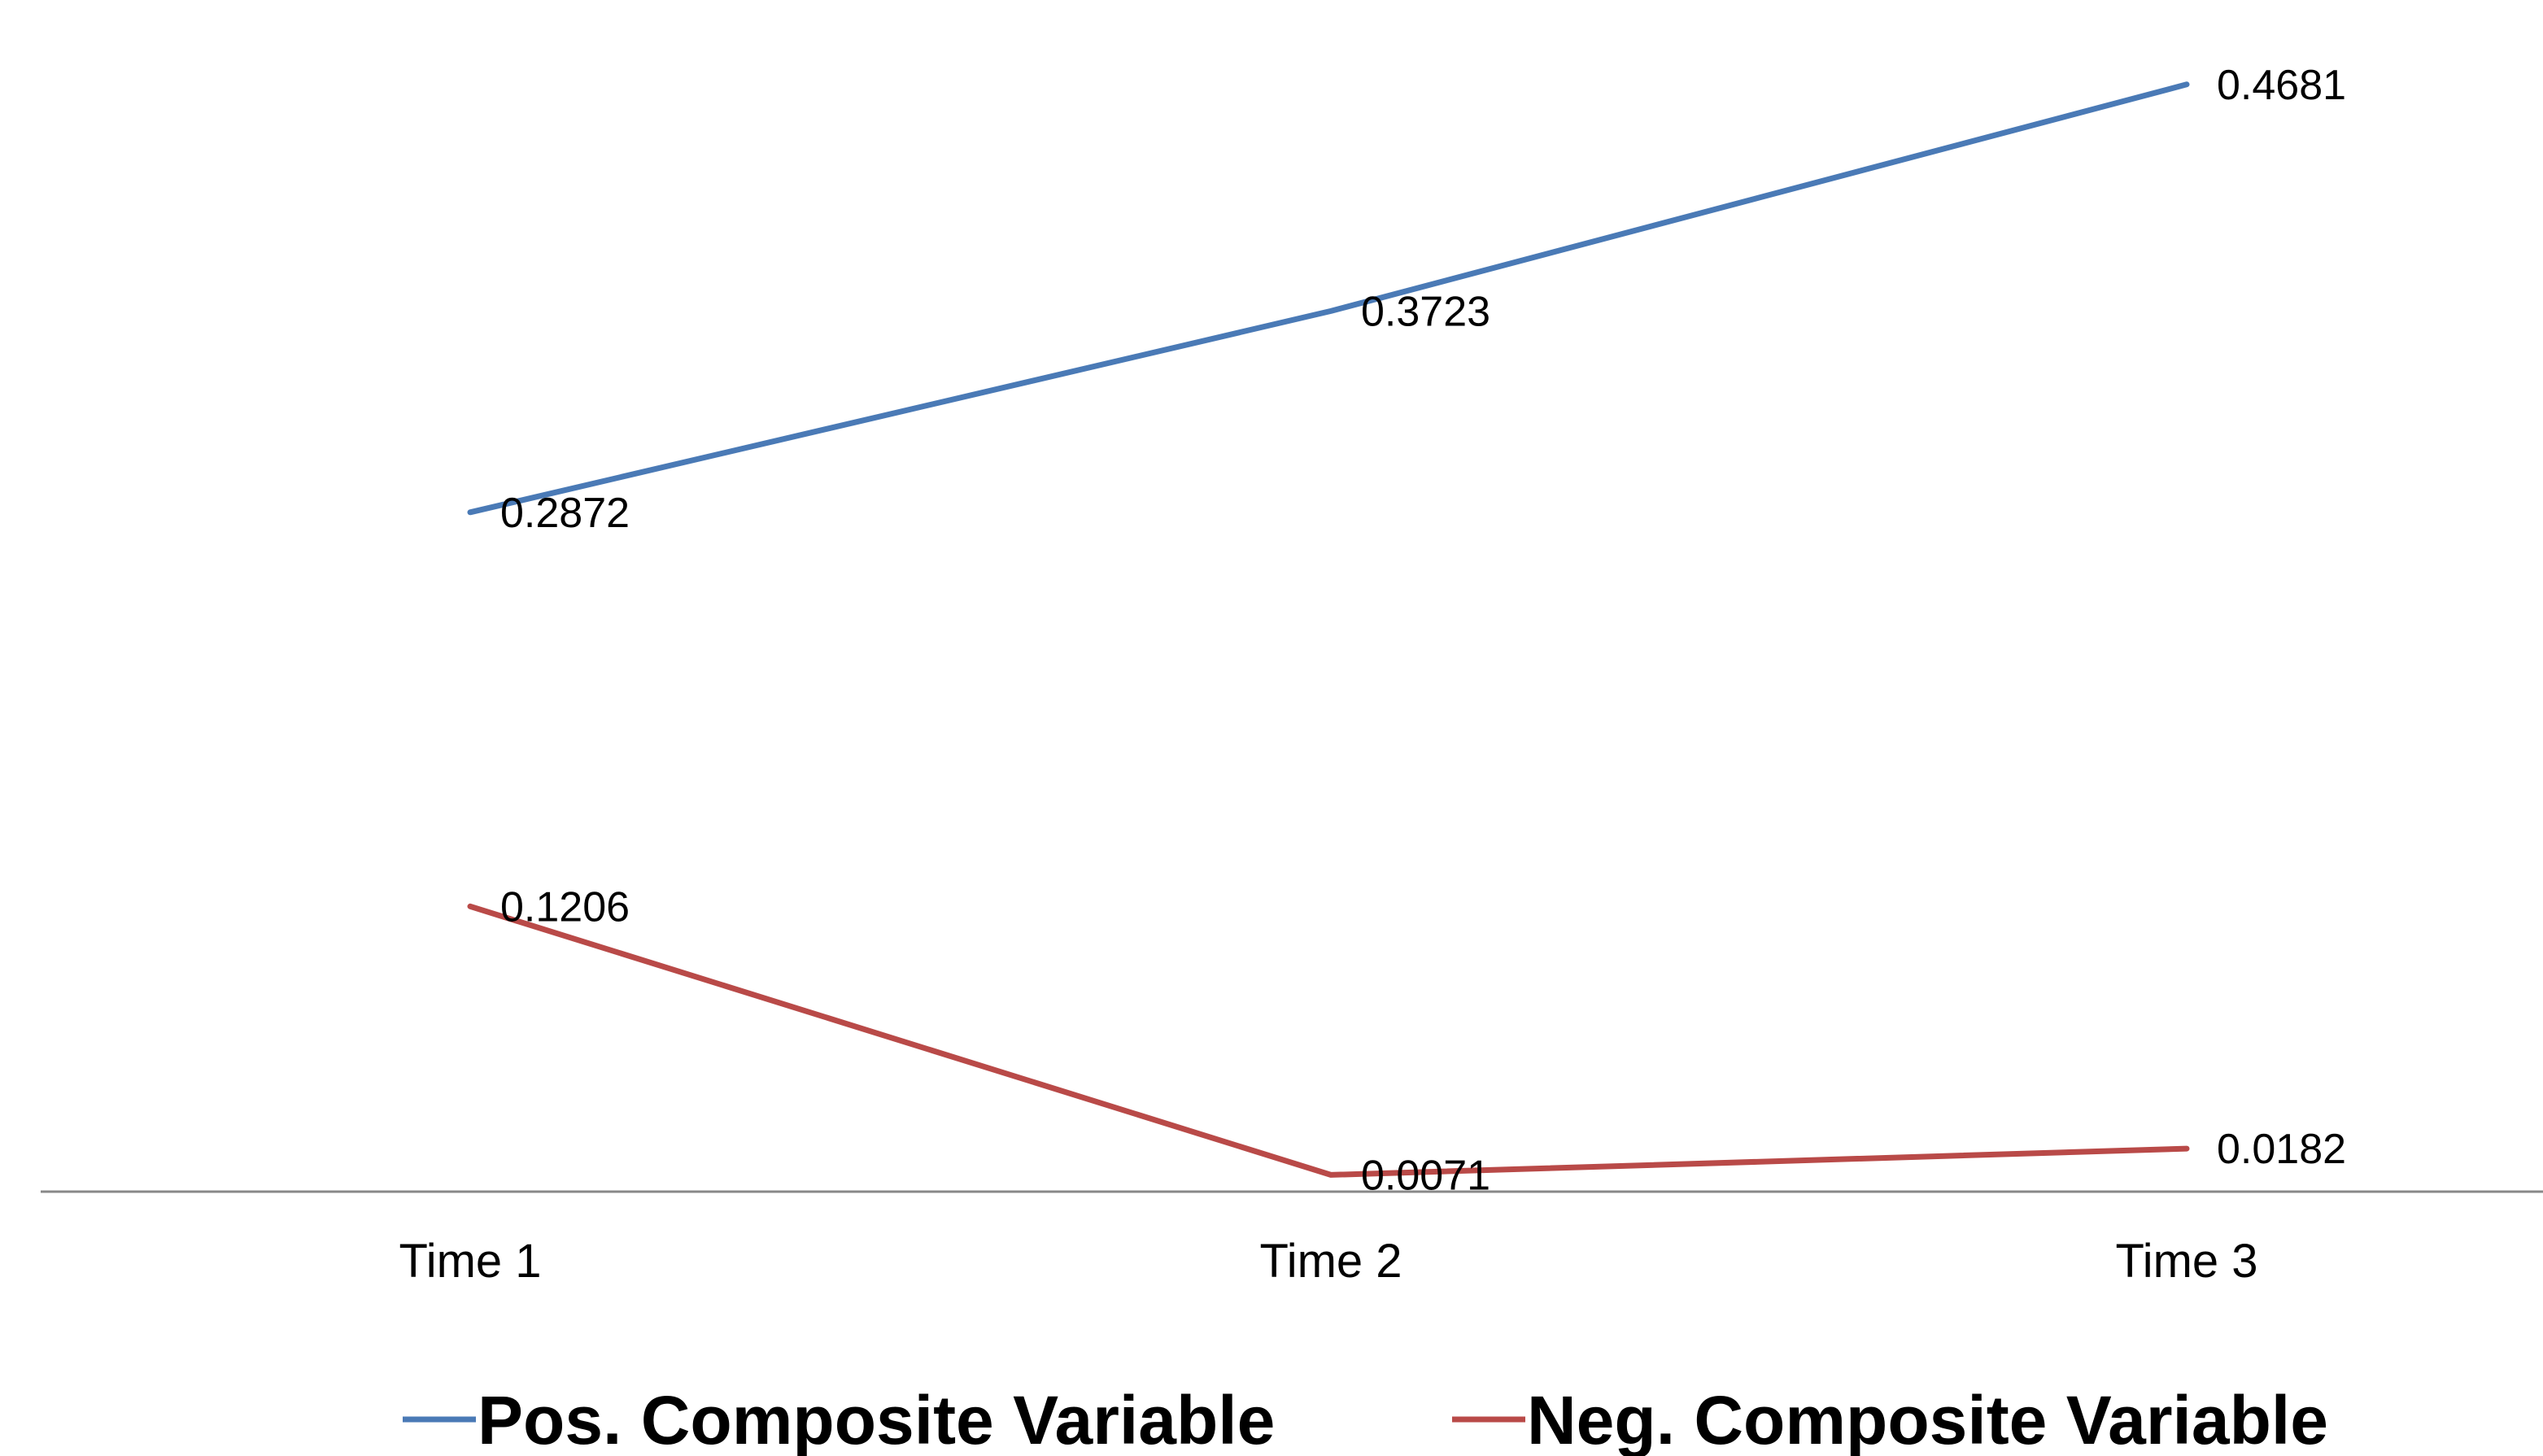 This screenshot has width=2543, height=1456. Describe the element at coordinates (565, 513) in the screenshot. I see `data-label: 0.2872` at that location.